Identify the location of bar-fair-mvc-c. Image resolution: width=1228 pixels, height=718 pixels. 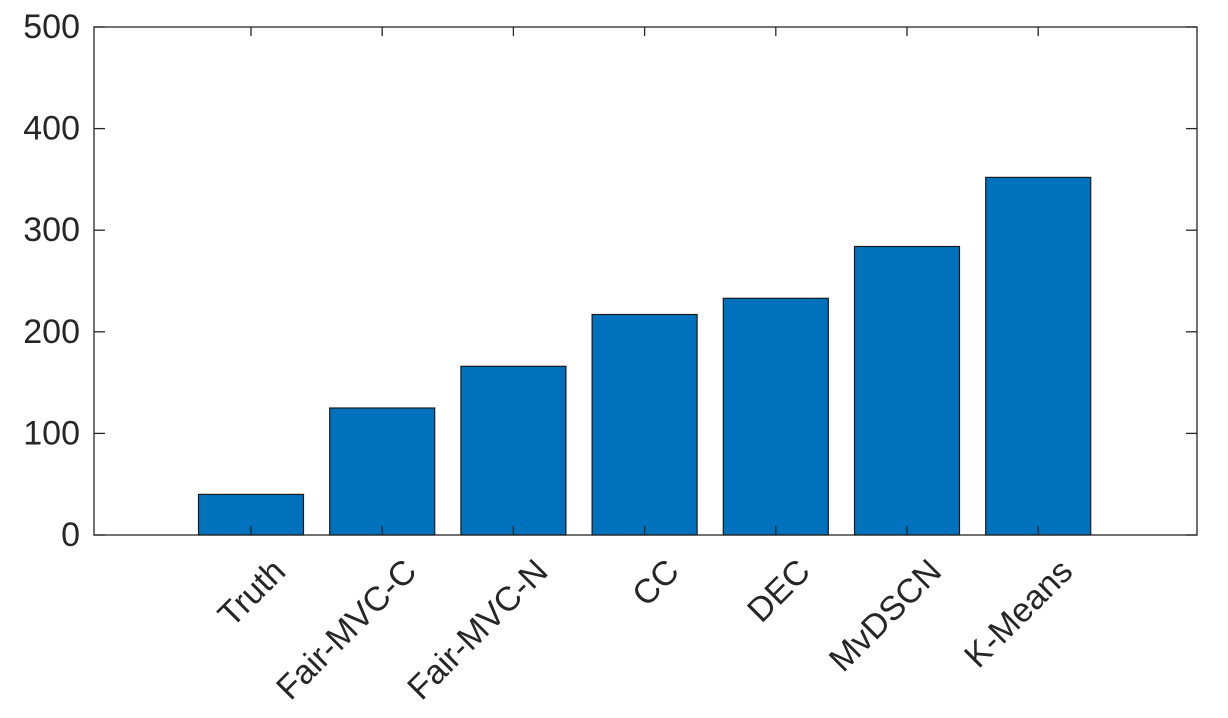
(382, 471).